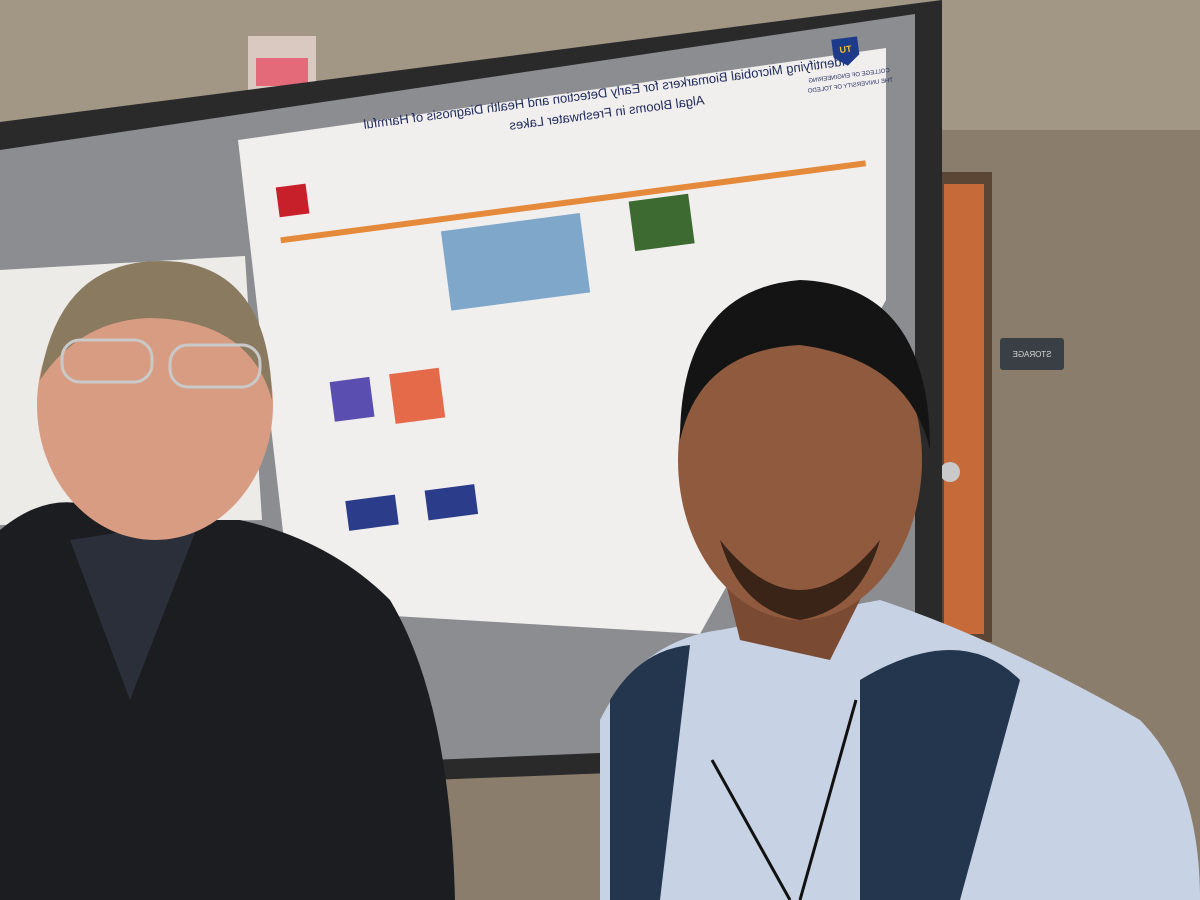 Image resolution: width=1200 pixels, height=900 pixels. I want to click on lanyard, so click(784, 799).